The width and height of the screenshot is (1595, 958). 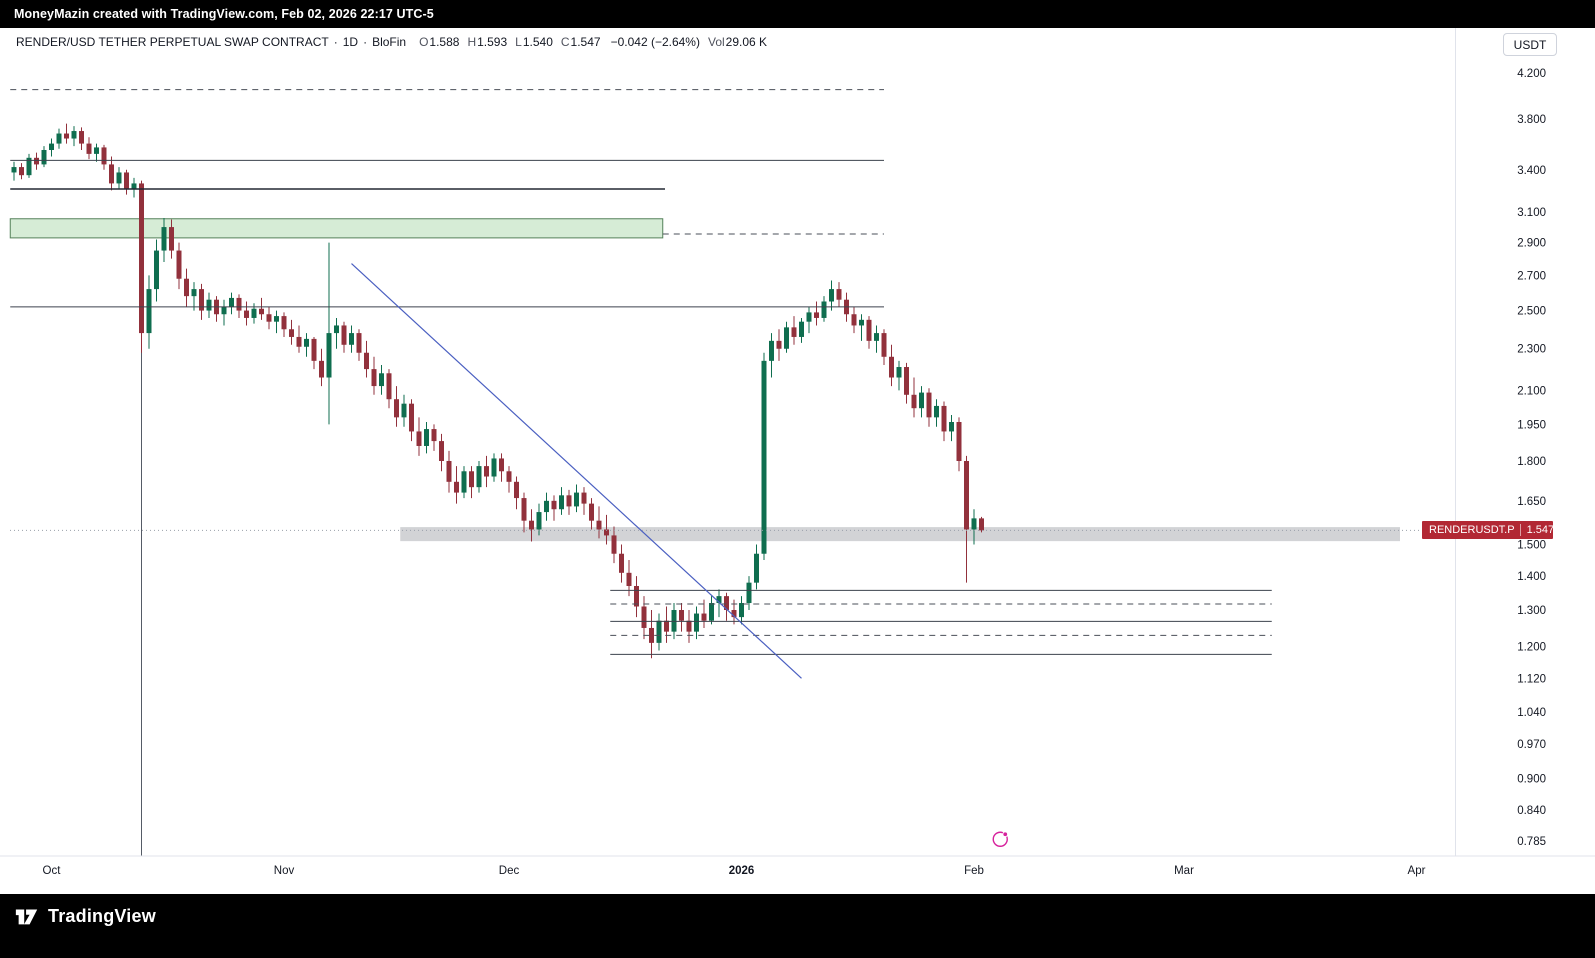 I want to click on price-tick-label: 2.900, so click(x=1531, y=244).